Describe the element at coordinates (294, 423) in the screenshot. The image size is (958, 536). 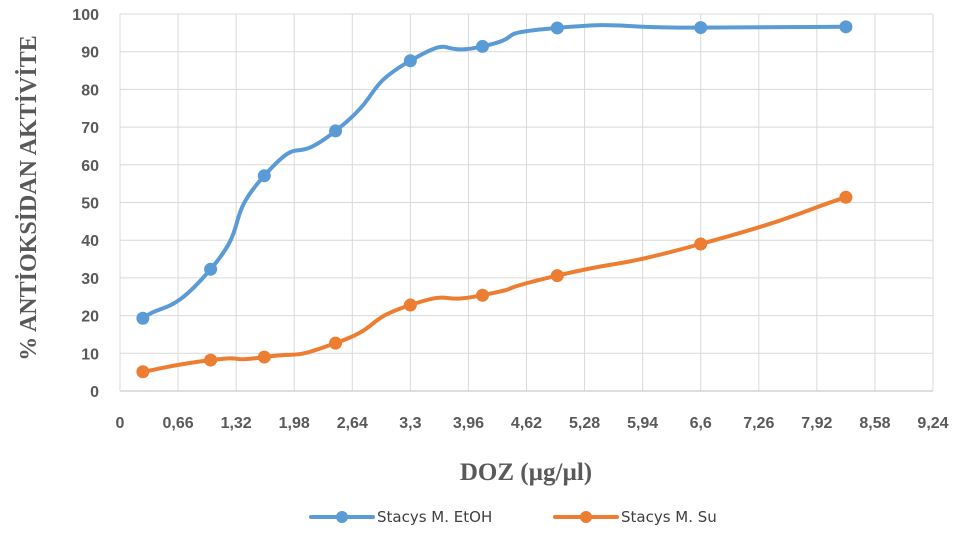
I see `x-tick-label: 1,98` at that location.